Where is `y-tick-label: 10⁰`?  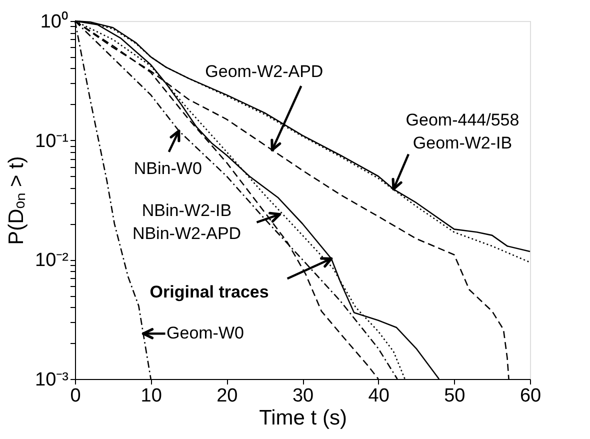 y-tick-label: 10⁰ is located at coordinates (54, 21).